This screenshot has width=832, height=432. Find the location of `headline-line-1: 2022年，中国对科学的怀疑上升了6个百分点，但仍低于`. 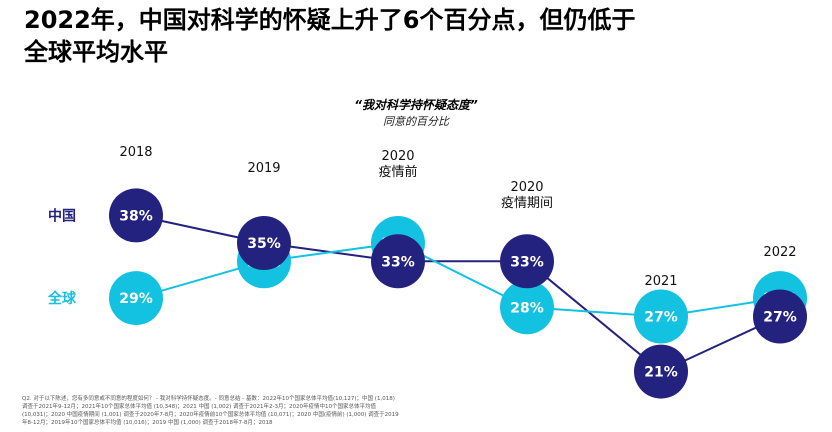

headline-line-1: 2022年，中国对科学的怀疑上升了6个百分点，但仍低于 is located at coordinates (330, 20).